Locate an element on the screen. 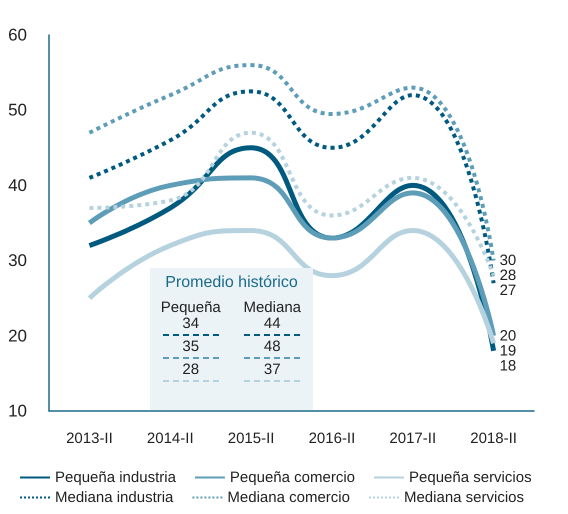 The image size is (568, 514). x-tick-label: 2017-II is located at coordinates (412, 438).